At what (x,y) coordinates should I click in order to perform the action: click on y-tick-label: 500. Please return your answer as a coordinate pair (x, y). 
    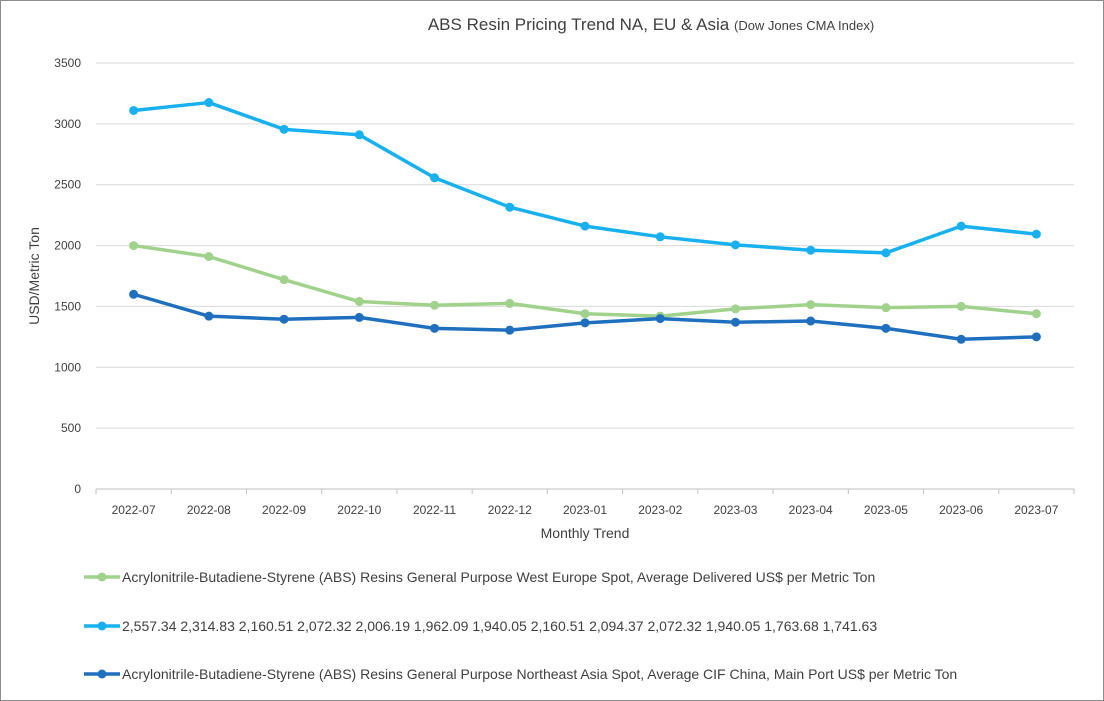
    Looking at the image, I should click on (71, 428).